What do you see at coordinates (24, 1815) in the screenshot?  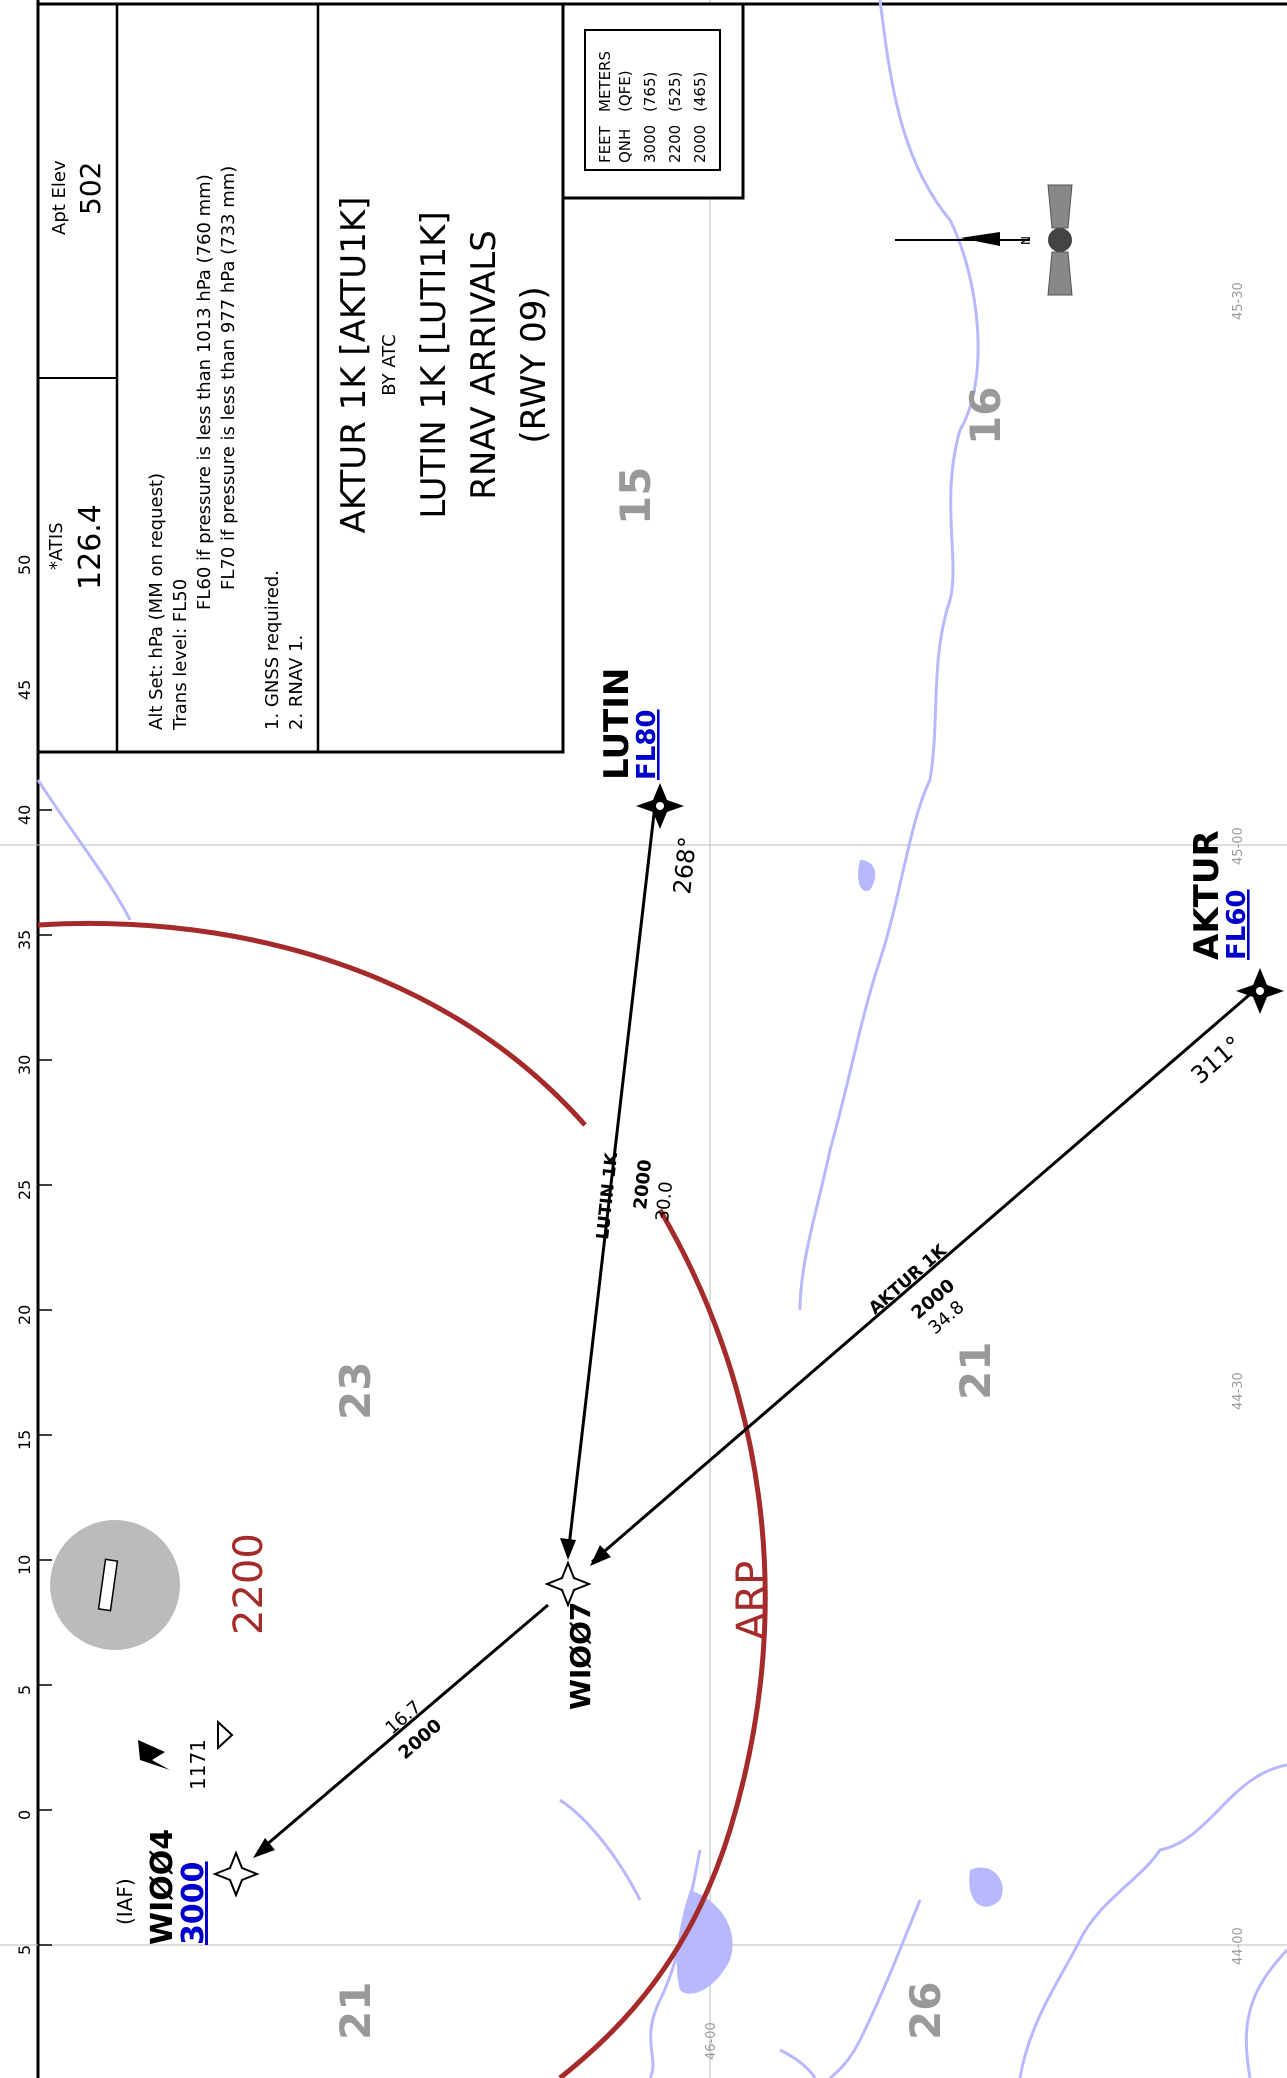 I see `scale-label: 0` at bounding box center [24, 1815].